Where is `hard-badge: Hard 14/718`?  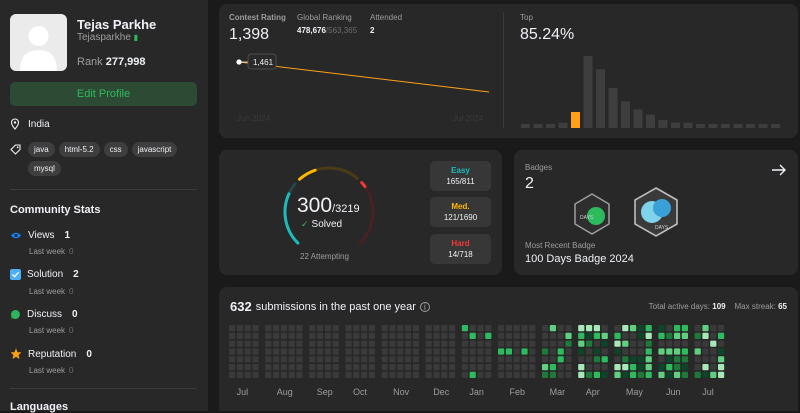 hard-badge: Hard 14/718 is located at coordinates (460, 249).